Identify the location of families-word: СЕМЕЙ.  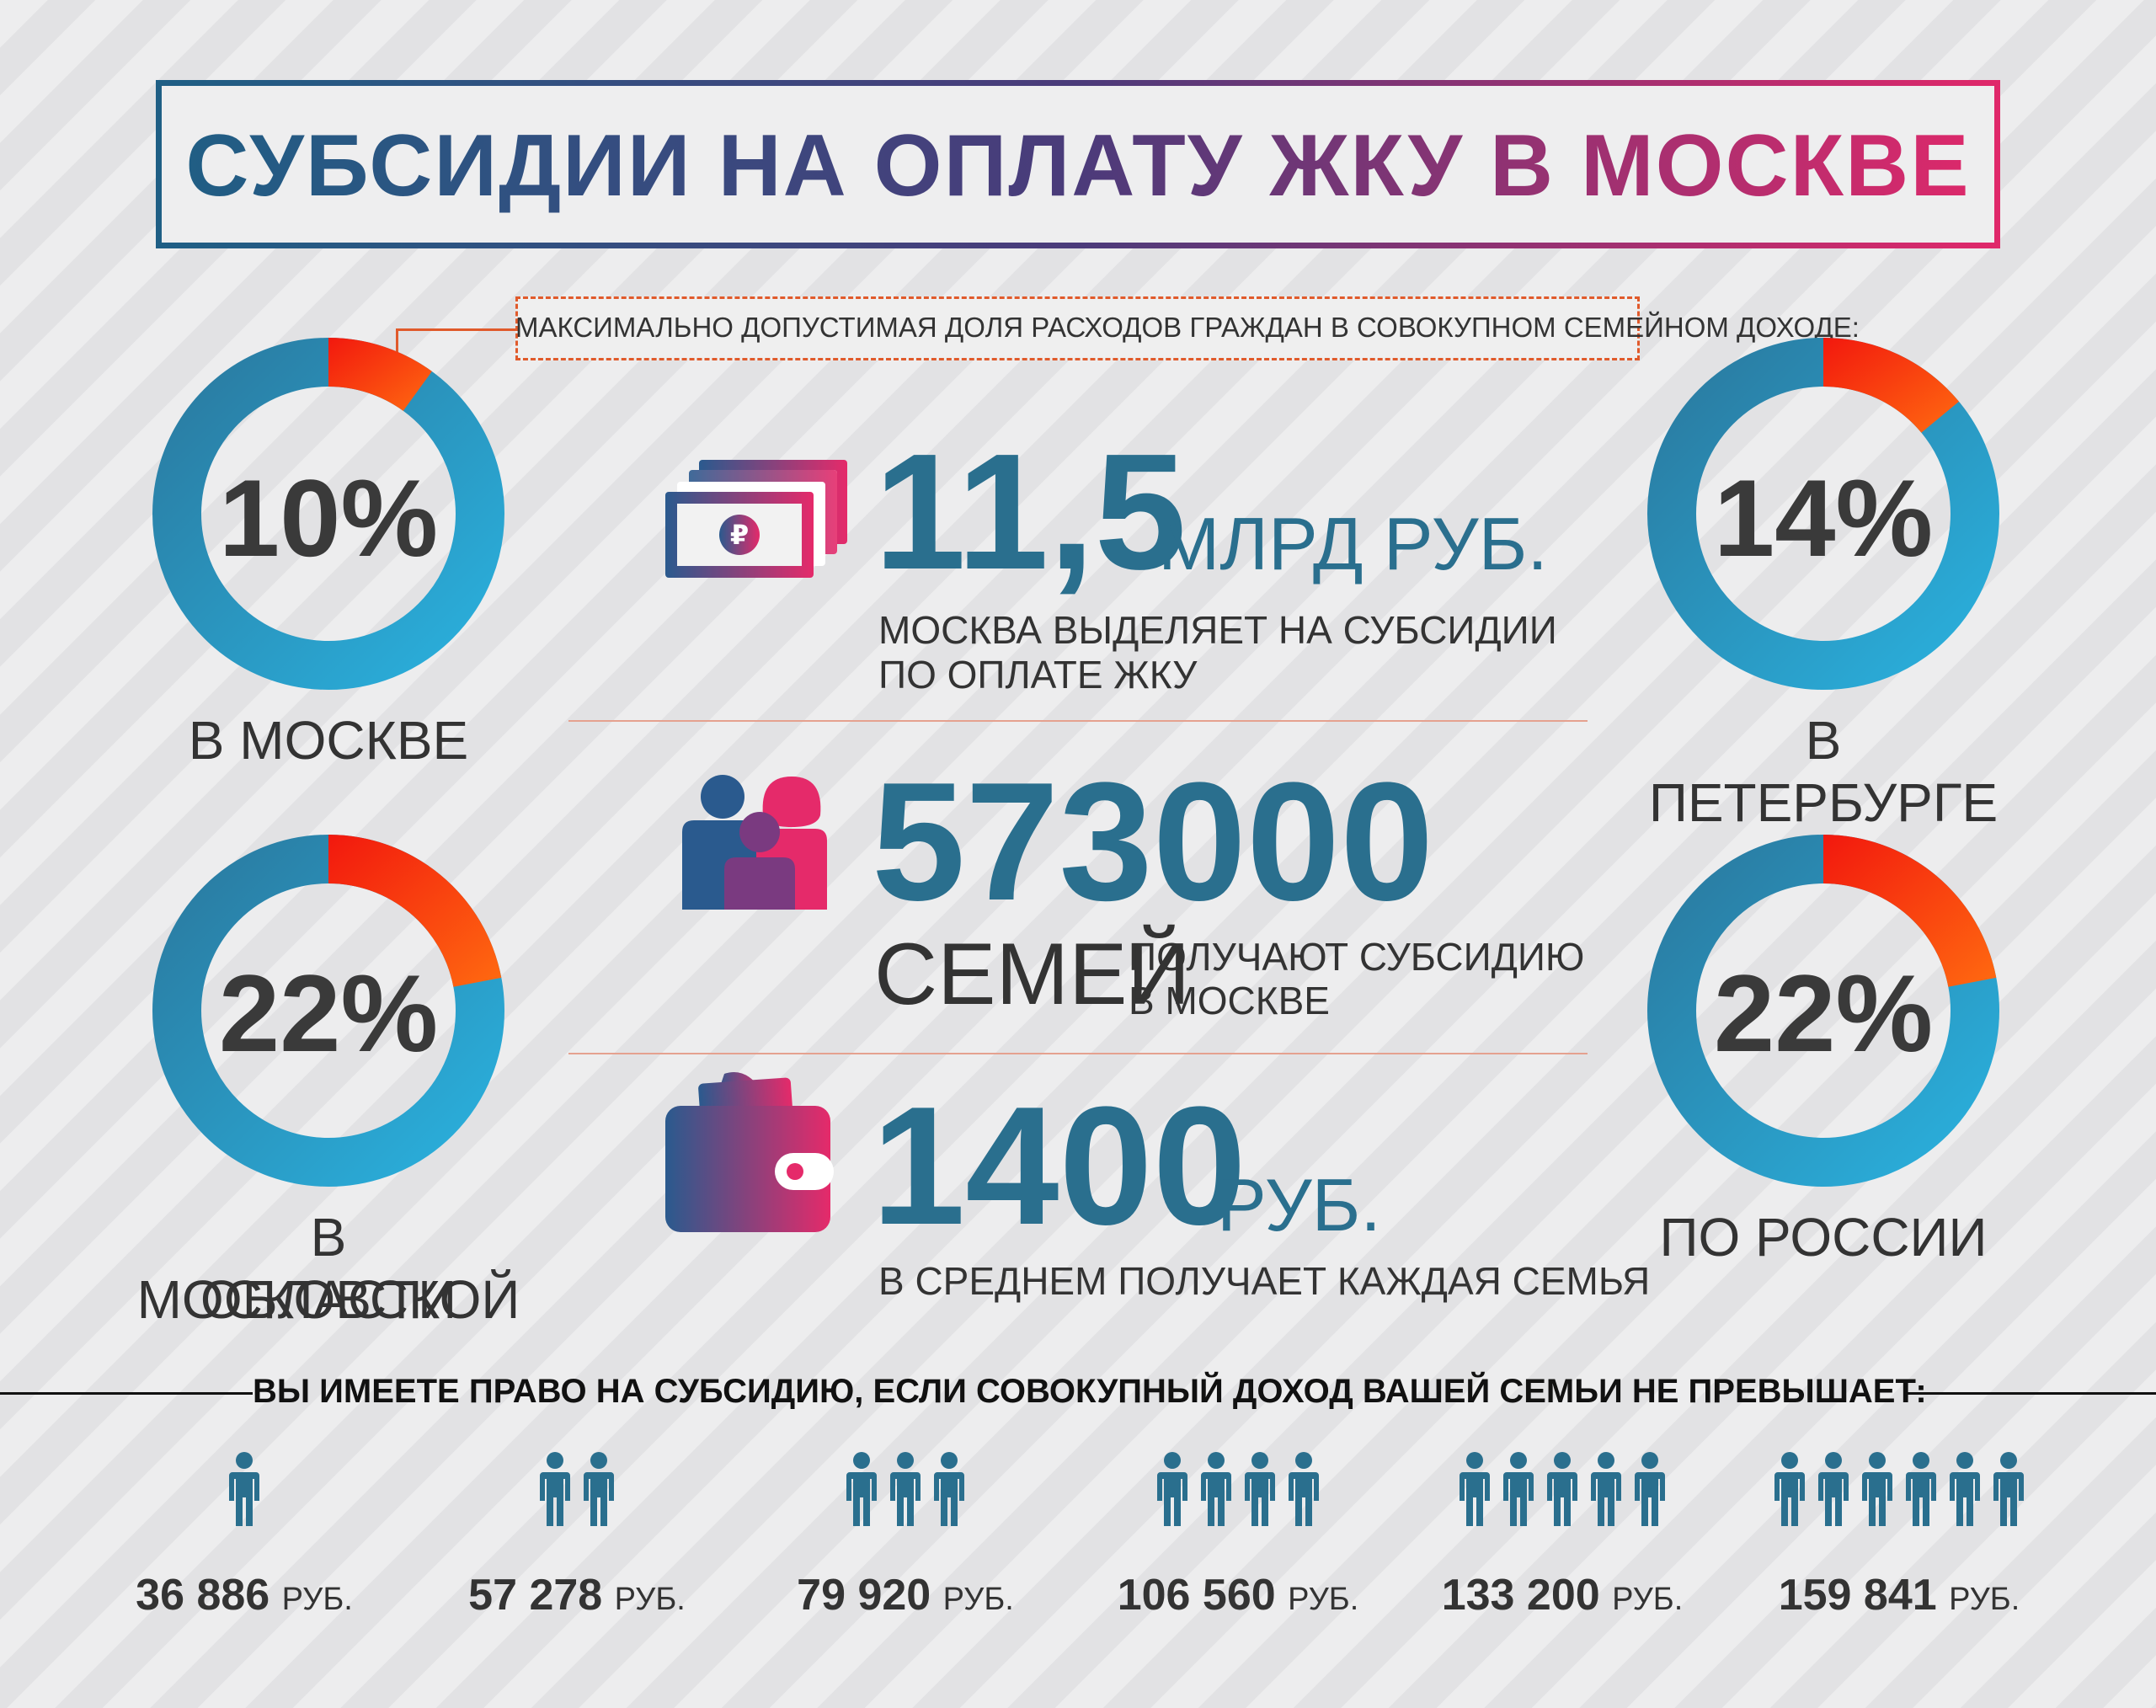
(1032, 974).